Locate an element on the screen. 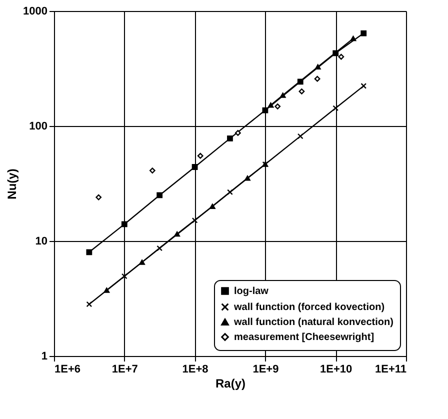 The height and width of the screenshot is (419, 448). y-tick-label: 1 is located at coordinates (44, 356).